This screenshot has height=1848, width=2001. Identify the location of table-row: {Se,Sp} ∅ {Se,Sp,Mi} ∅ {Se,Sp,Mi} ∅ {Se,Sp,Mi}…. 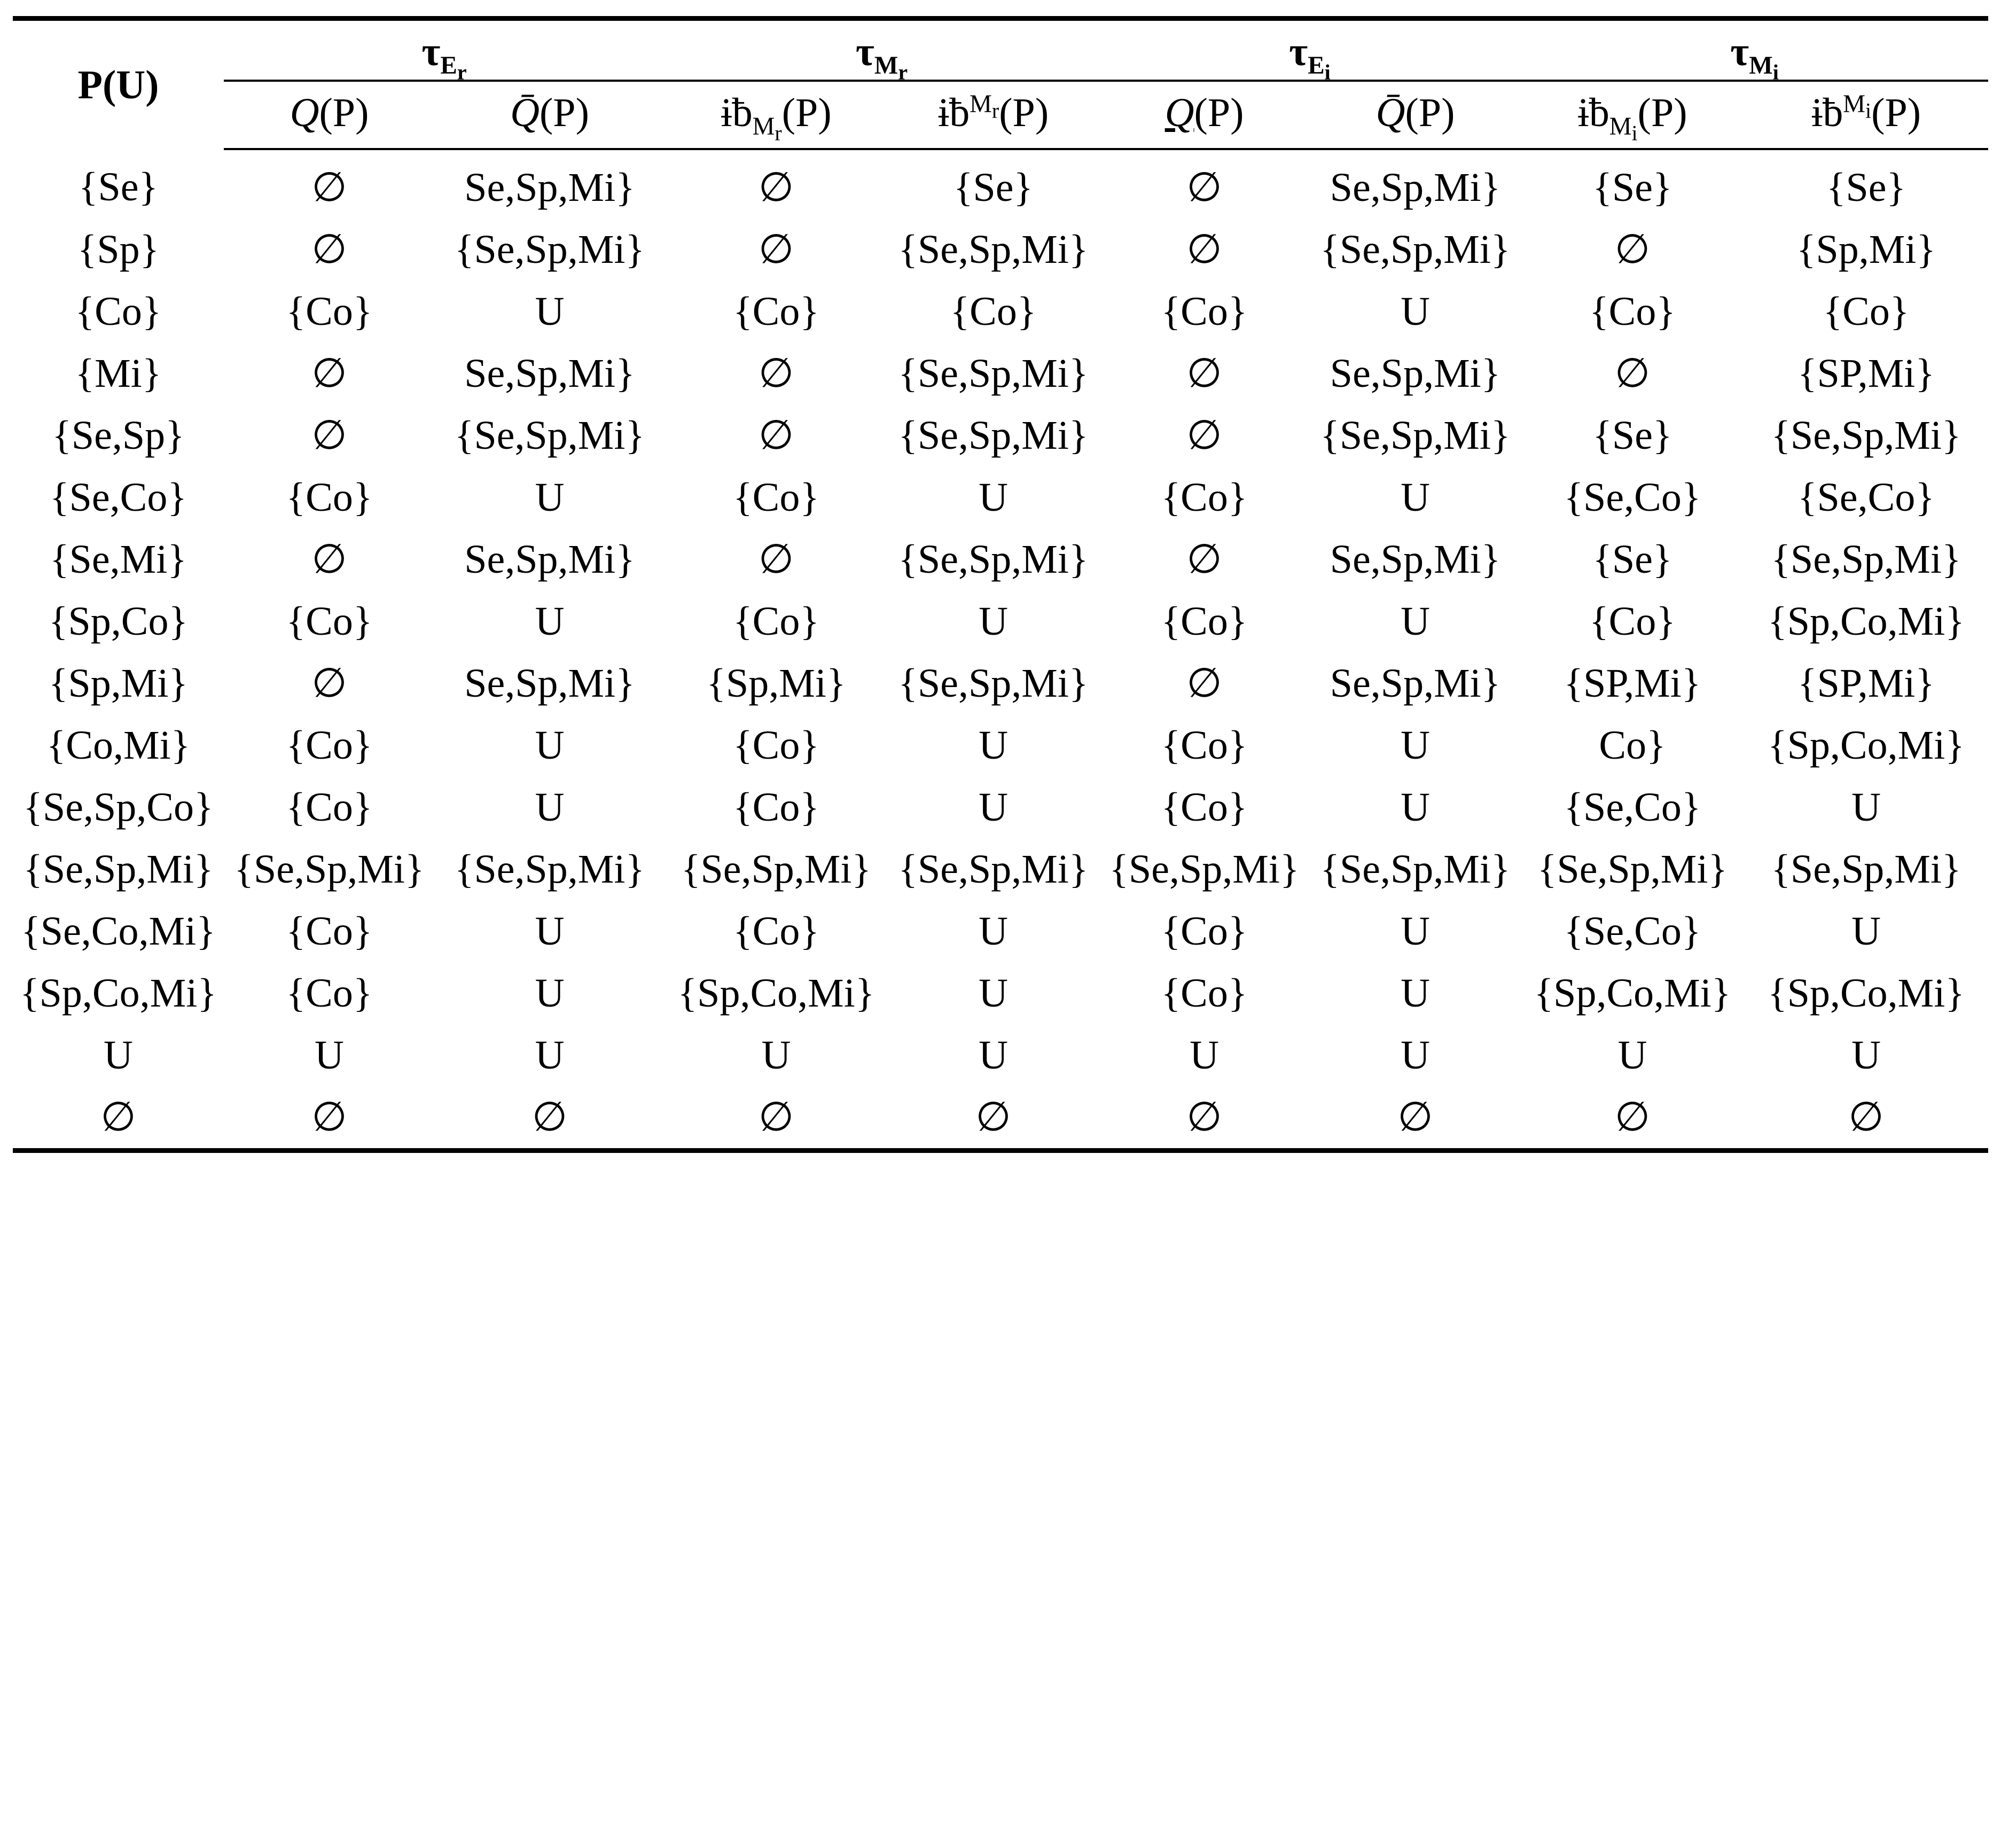
(1000, 435).